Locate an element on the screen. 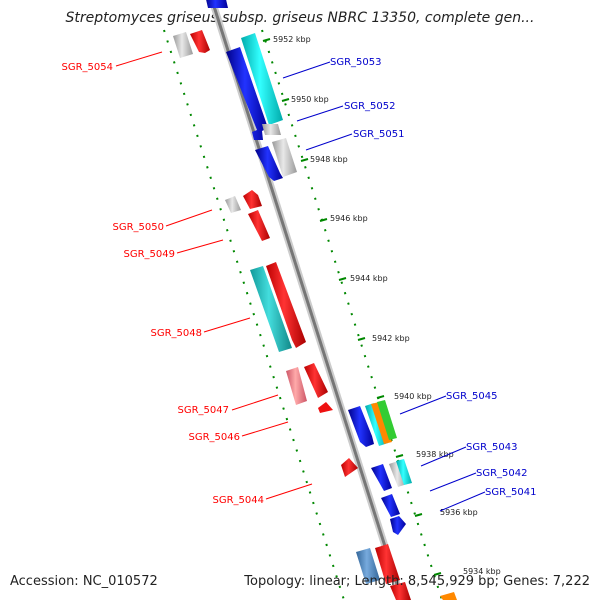 The image size is (600, 600). gene-label: SGR_5052 is located at coordinates (370, 106).